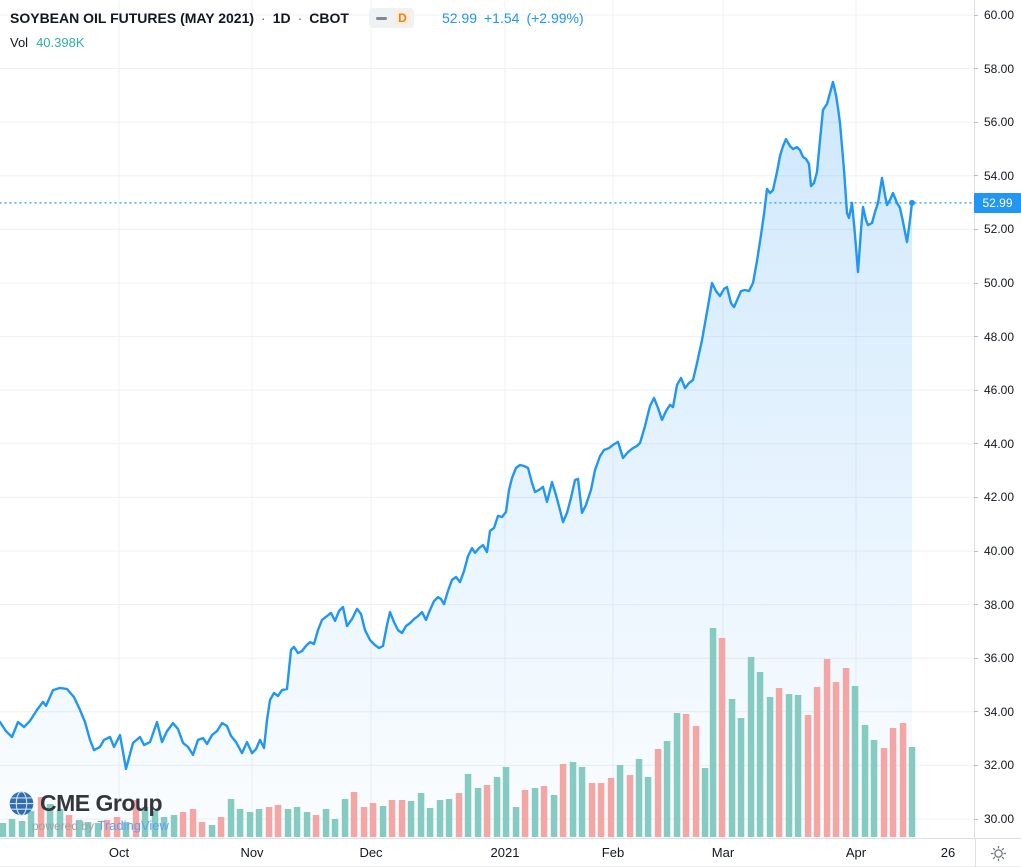 The image size is (1021, 867). What do you see at coordinates (999, 336) in the screenshot?
I see `price-tick-label: 48.00` at bounding box center [999, 336].